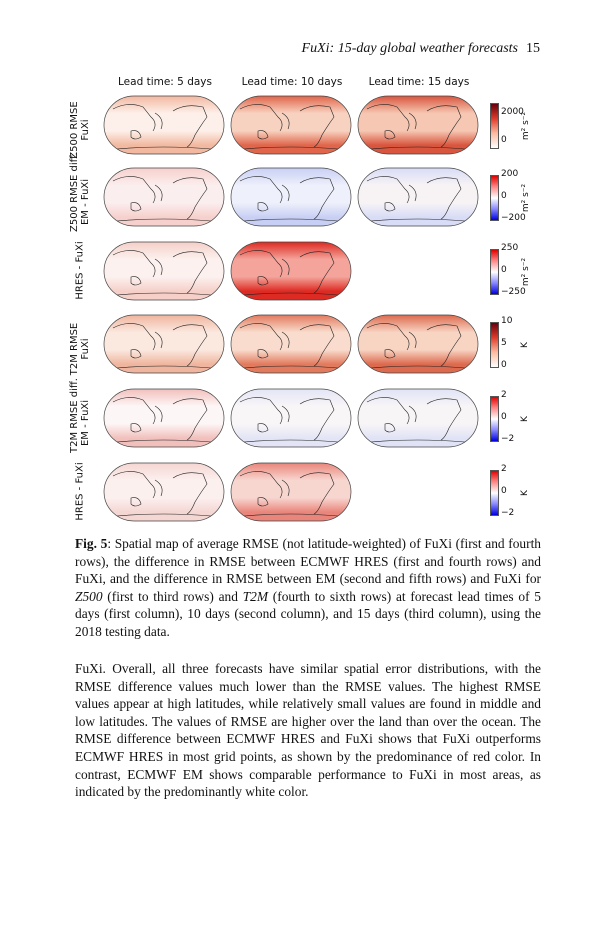 The height and width of the screenshot is (925, 610). I want to click on colorbar-tick-label: 2000, so click(512, 112).